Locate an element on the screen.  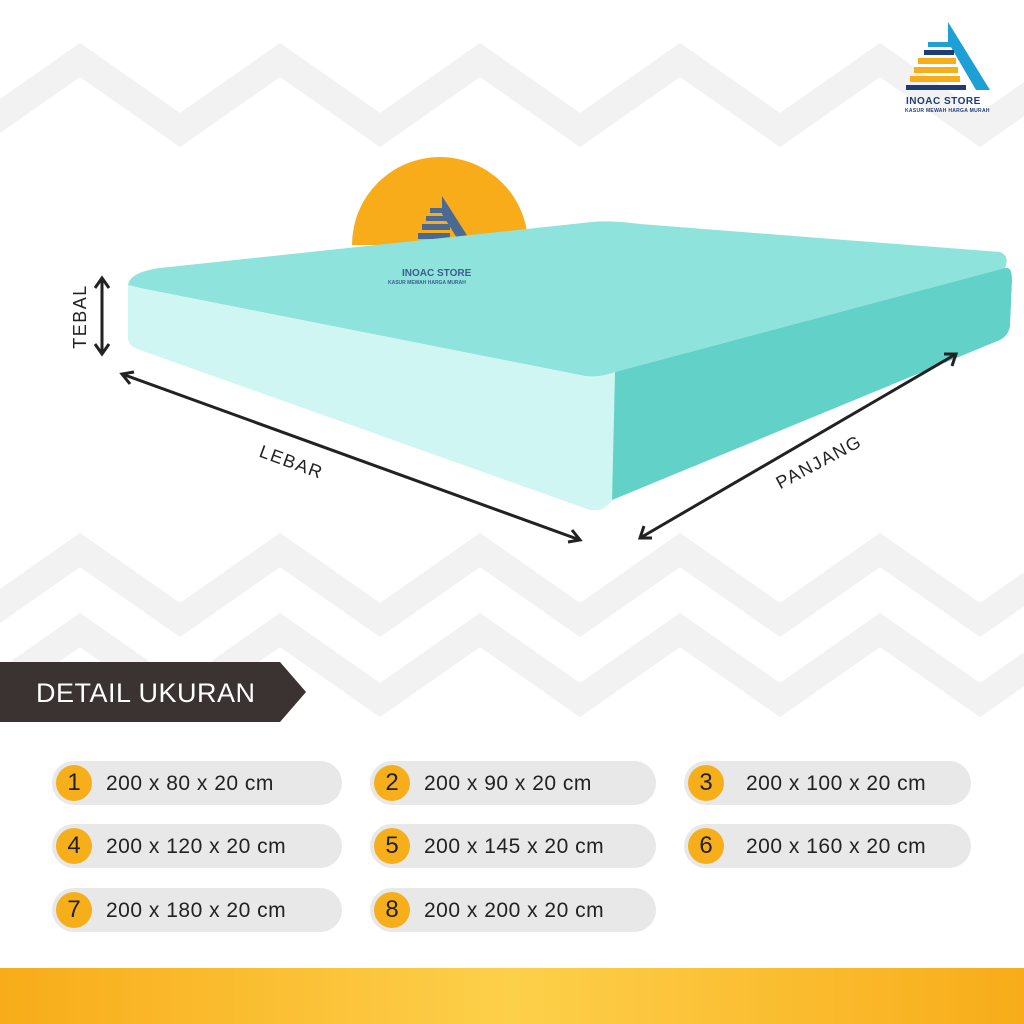
size-label: 200 x 145 x 20 cm is located at coordinates (514, 846).